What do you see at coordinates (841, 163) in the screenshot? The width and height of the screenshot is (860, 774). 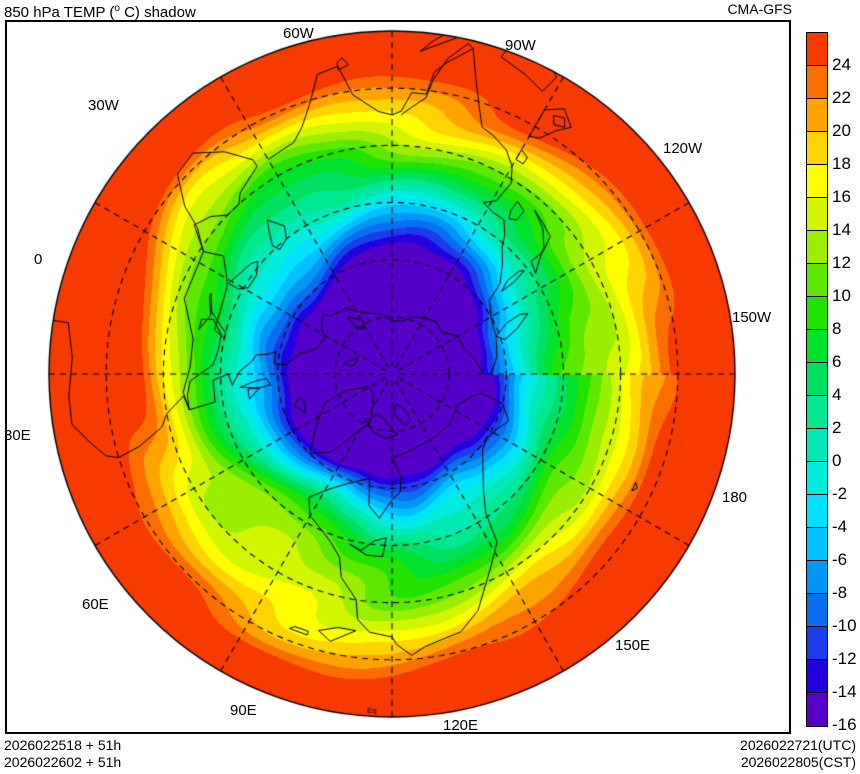 I see `colorbar-tick-18: 18` at bounding box center [841, 163].